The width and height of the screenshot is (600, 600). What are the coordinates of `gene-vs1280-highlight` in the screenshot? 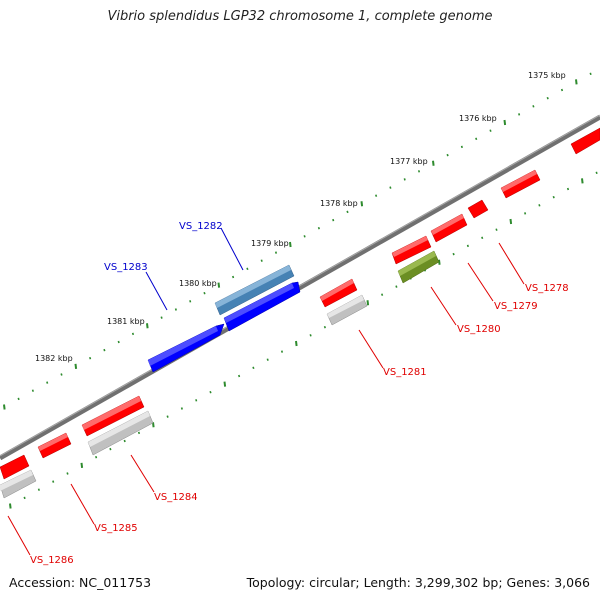 It's located at (417, 263).